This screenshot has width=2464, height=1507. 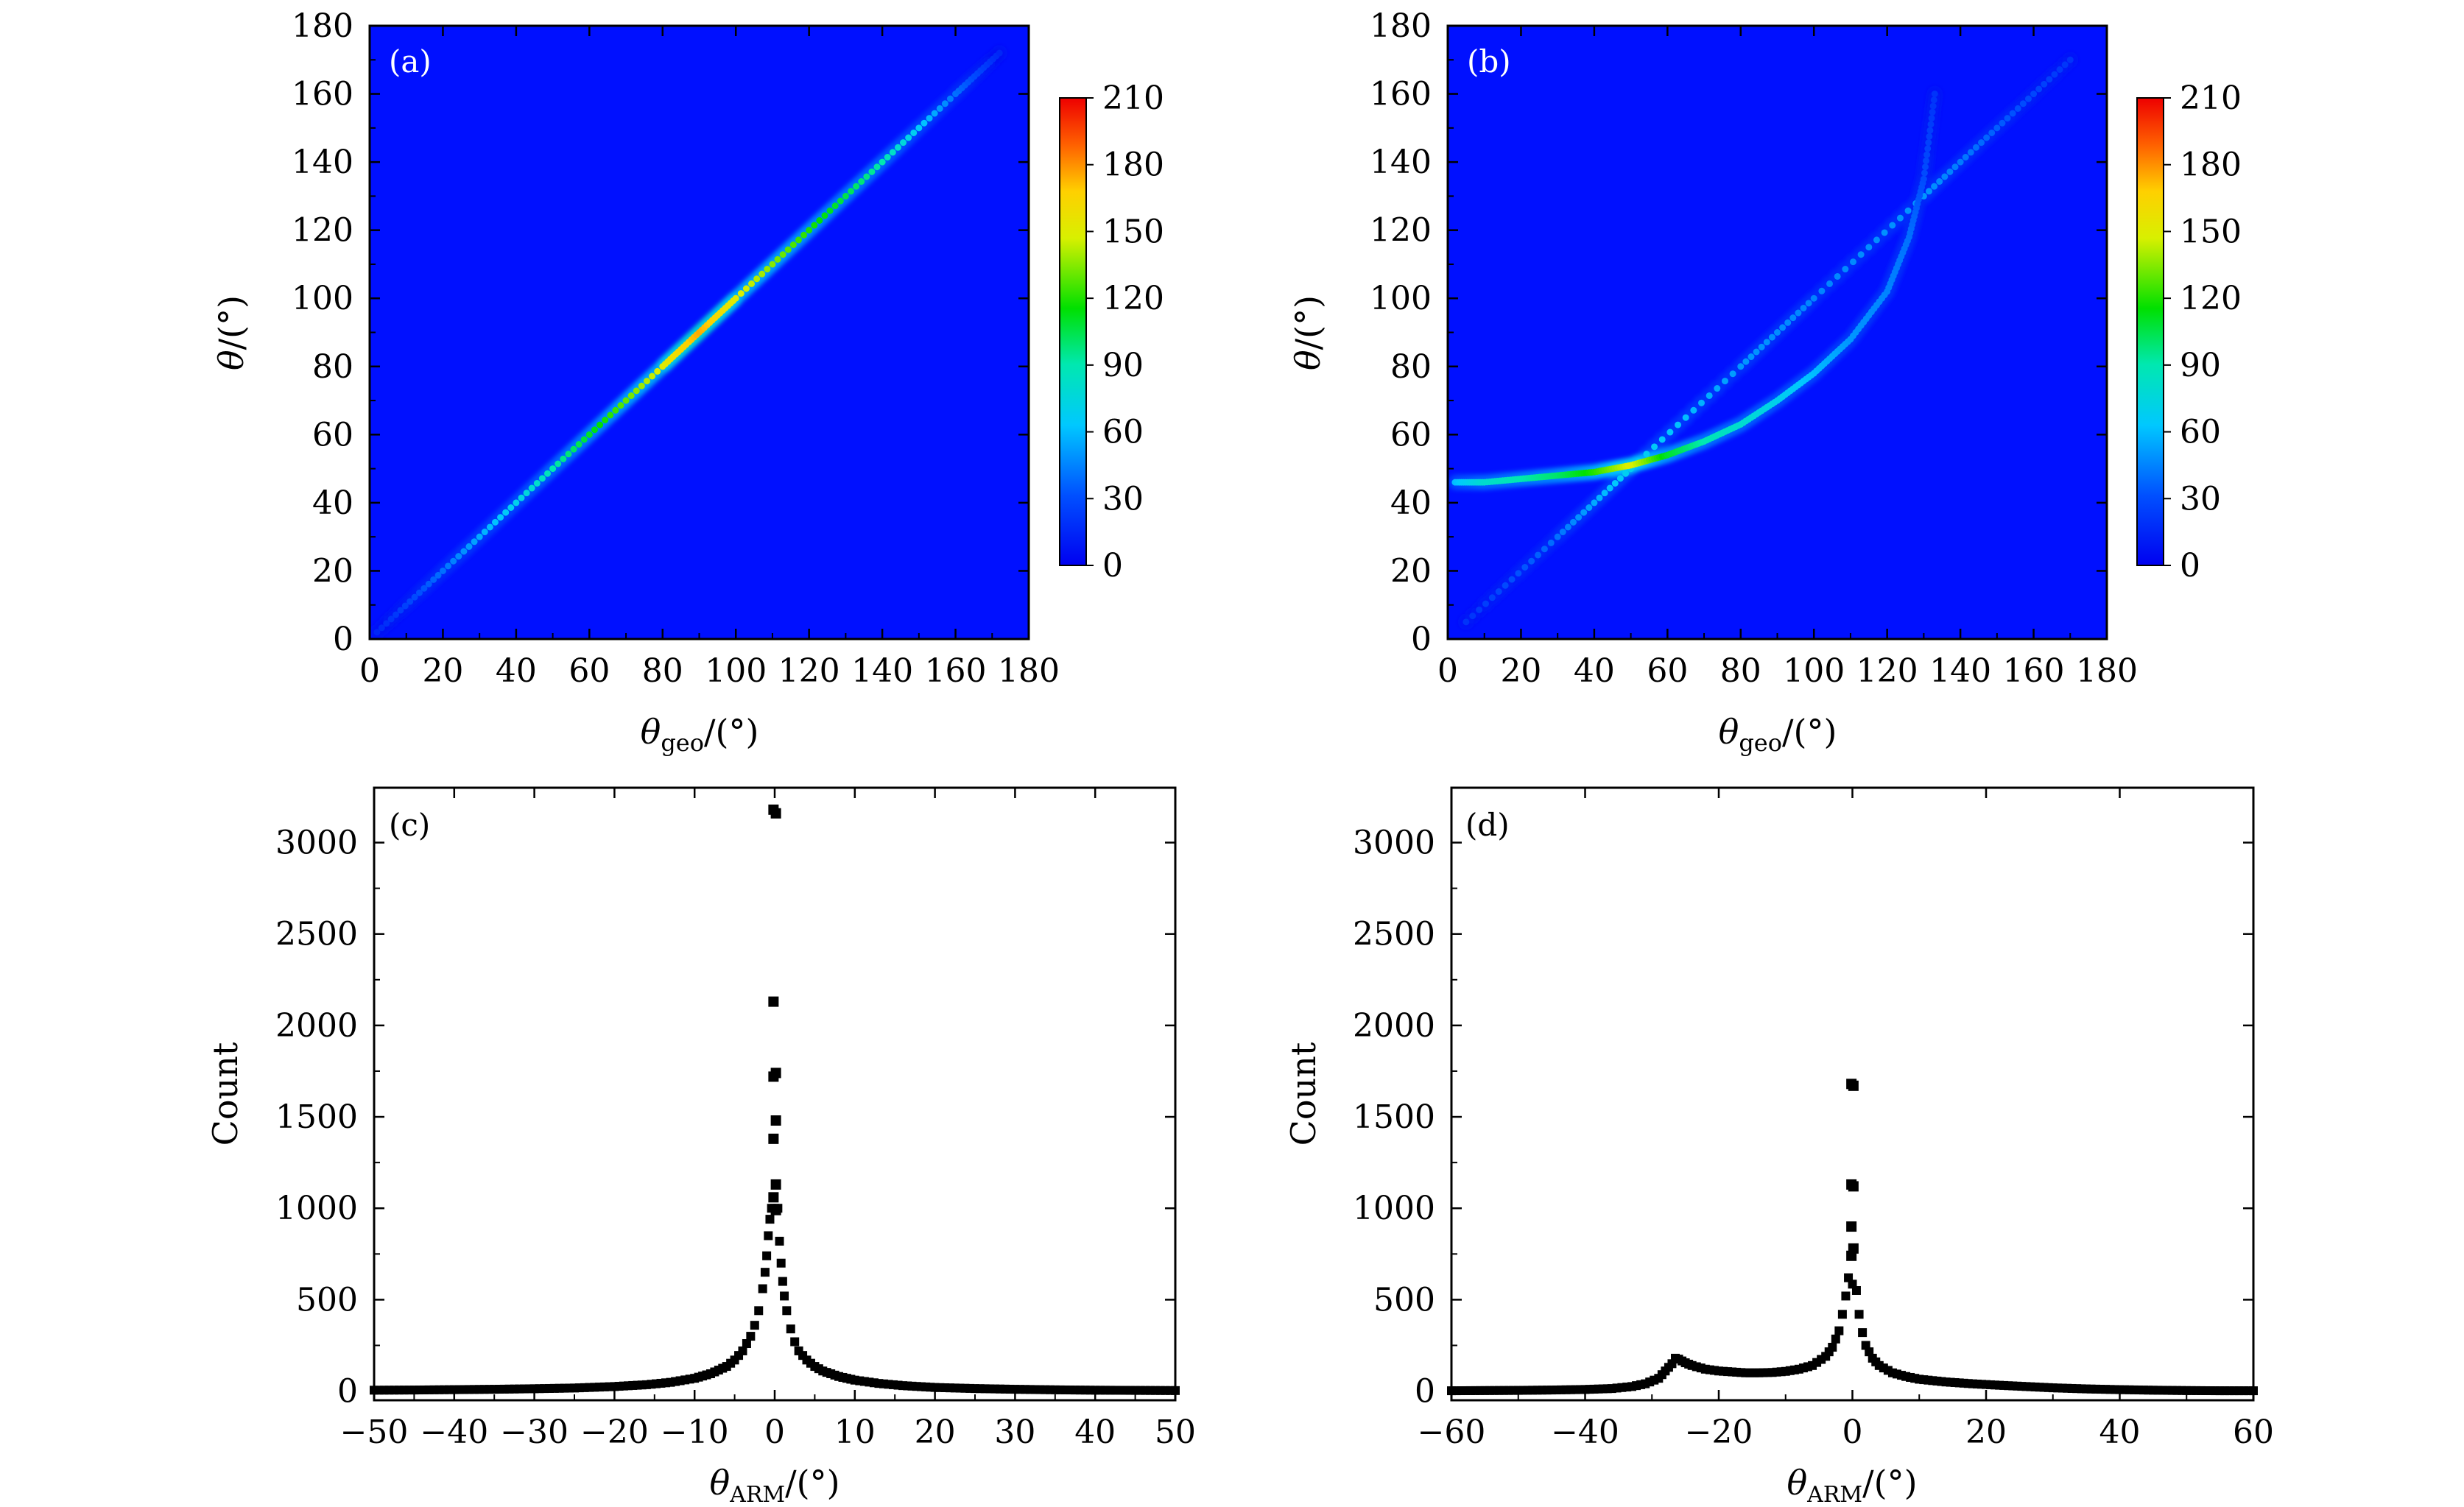 I want to click on panel-label: (c), so click(x=409, y=825).